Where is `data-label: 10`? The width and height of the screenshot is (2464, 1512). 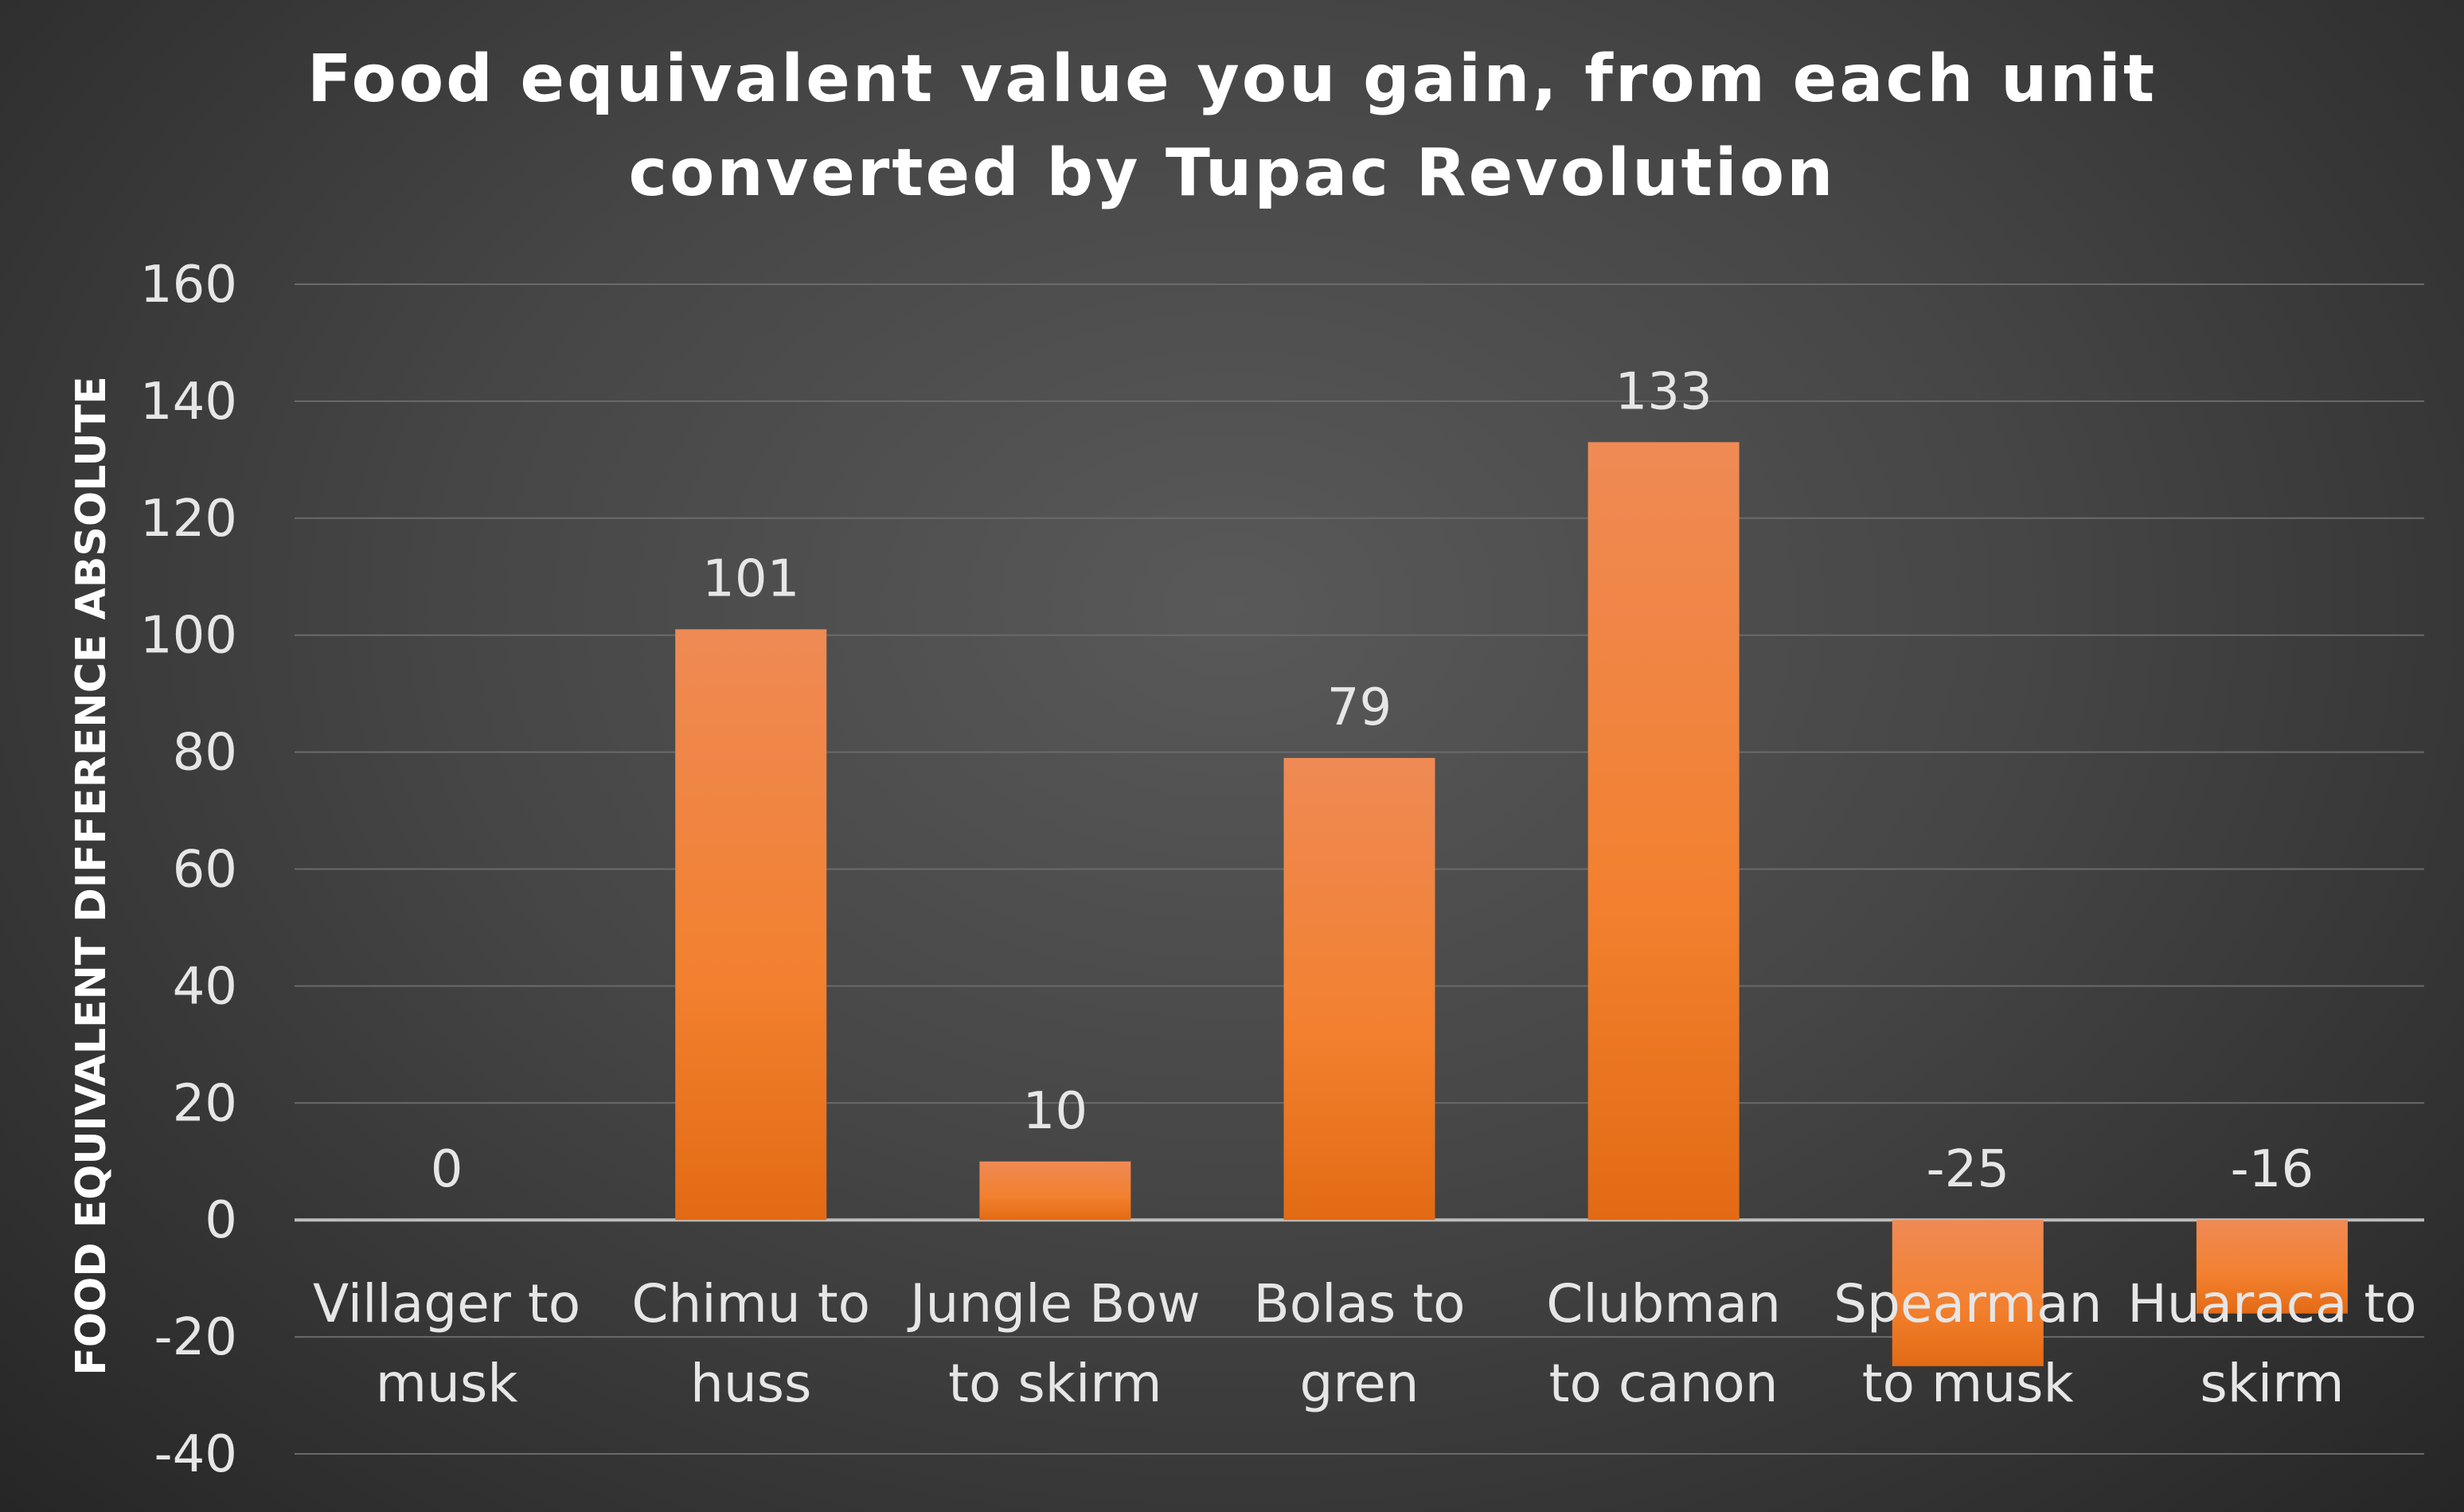 data-label: 10 is located at coordinates (1055, 1111).